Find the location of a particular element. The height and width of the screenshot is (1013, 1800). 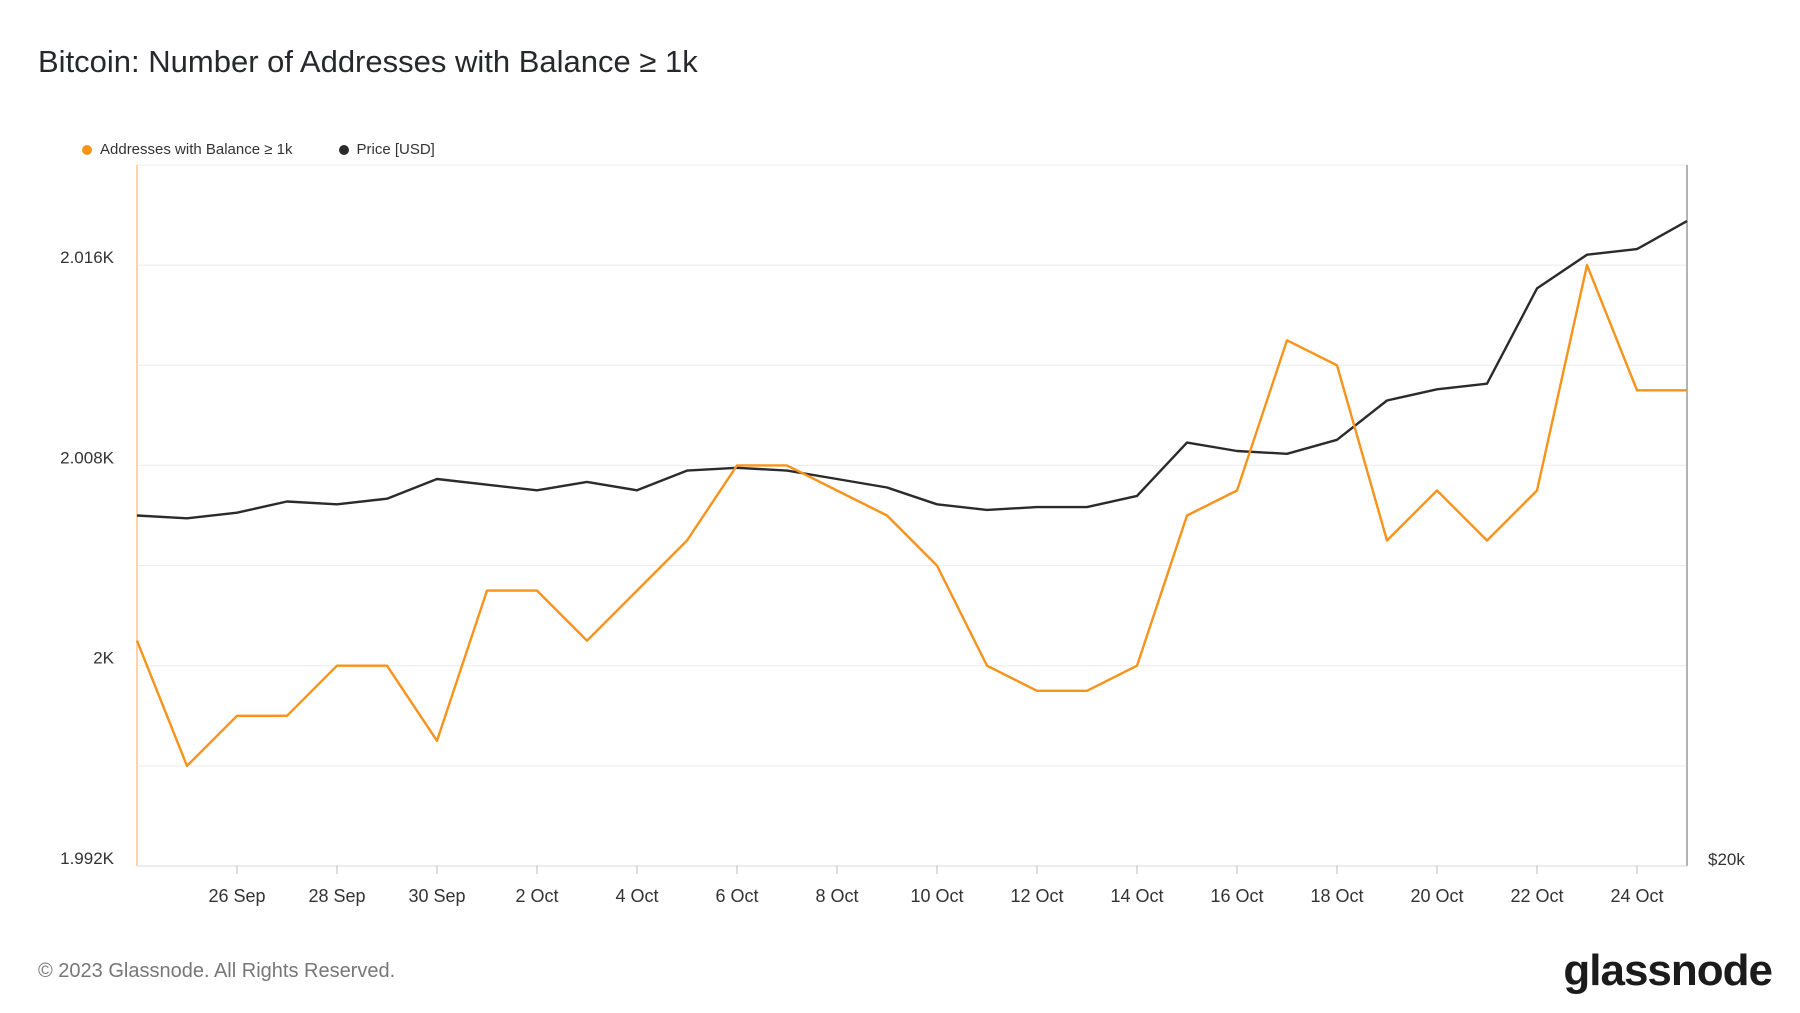

x-tick-label: 20 Oct is located at coordinates (1436, 896).